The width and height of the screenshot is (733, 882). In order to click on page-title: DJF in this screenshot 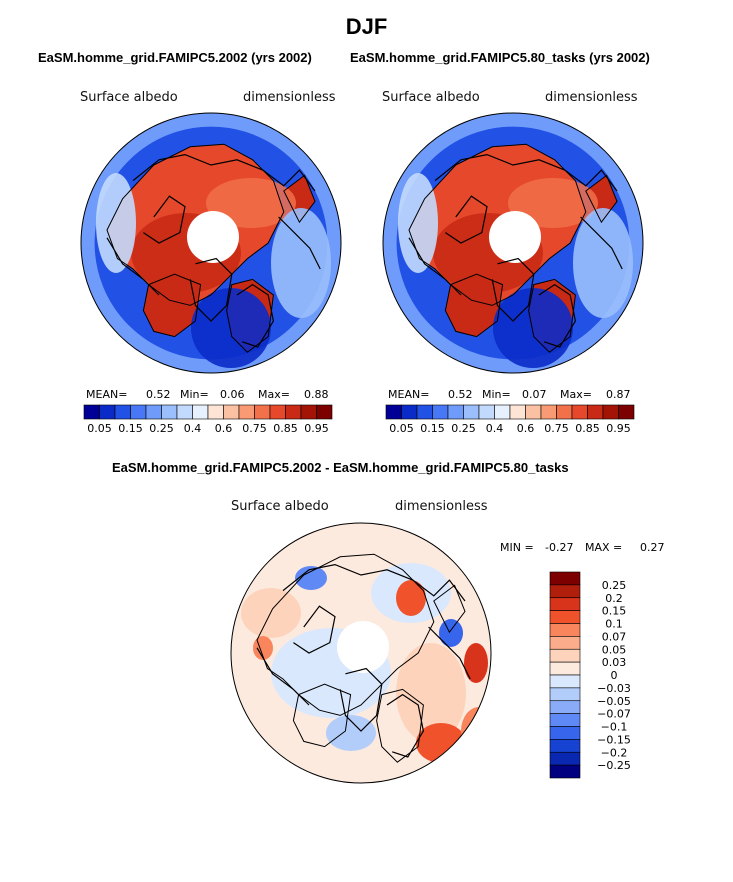, I will do `click(366, 26)`.